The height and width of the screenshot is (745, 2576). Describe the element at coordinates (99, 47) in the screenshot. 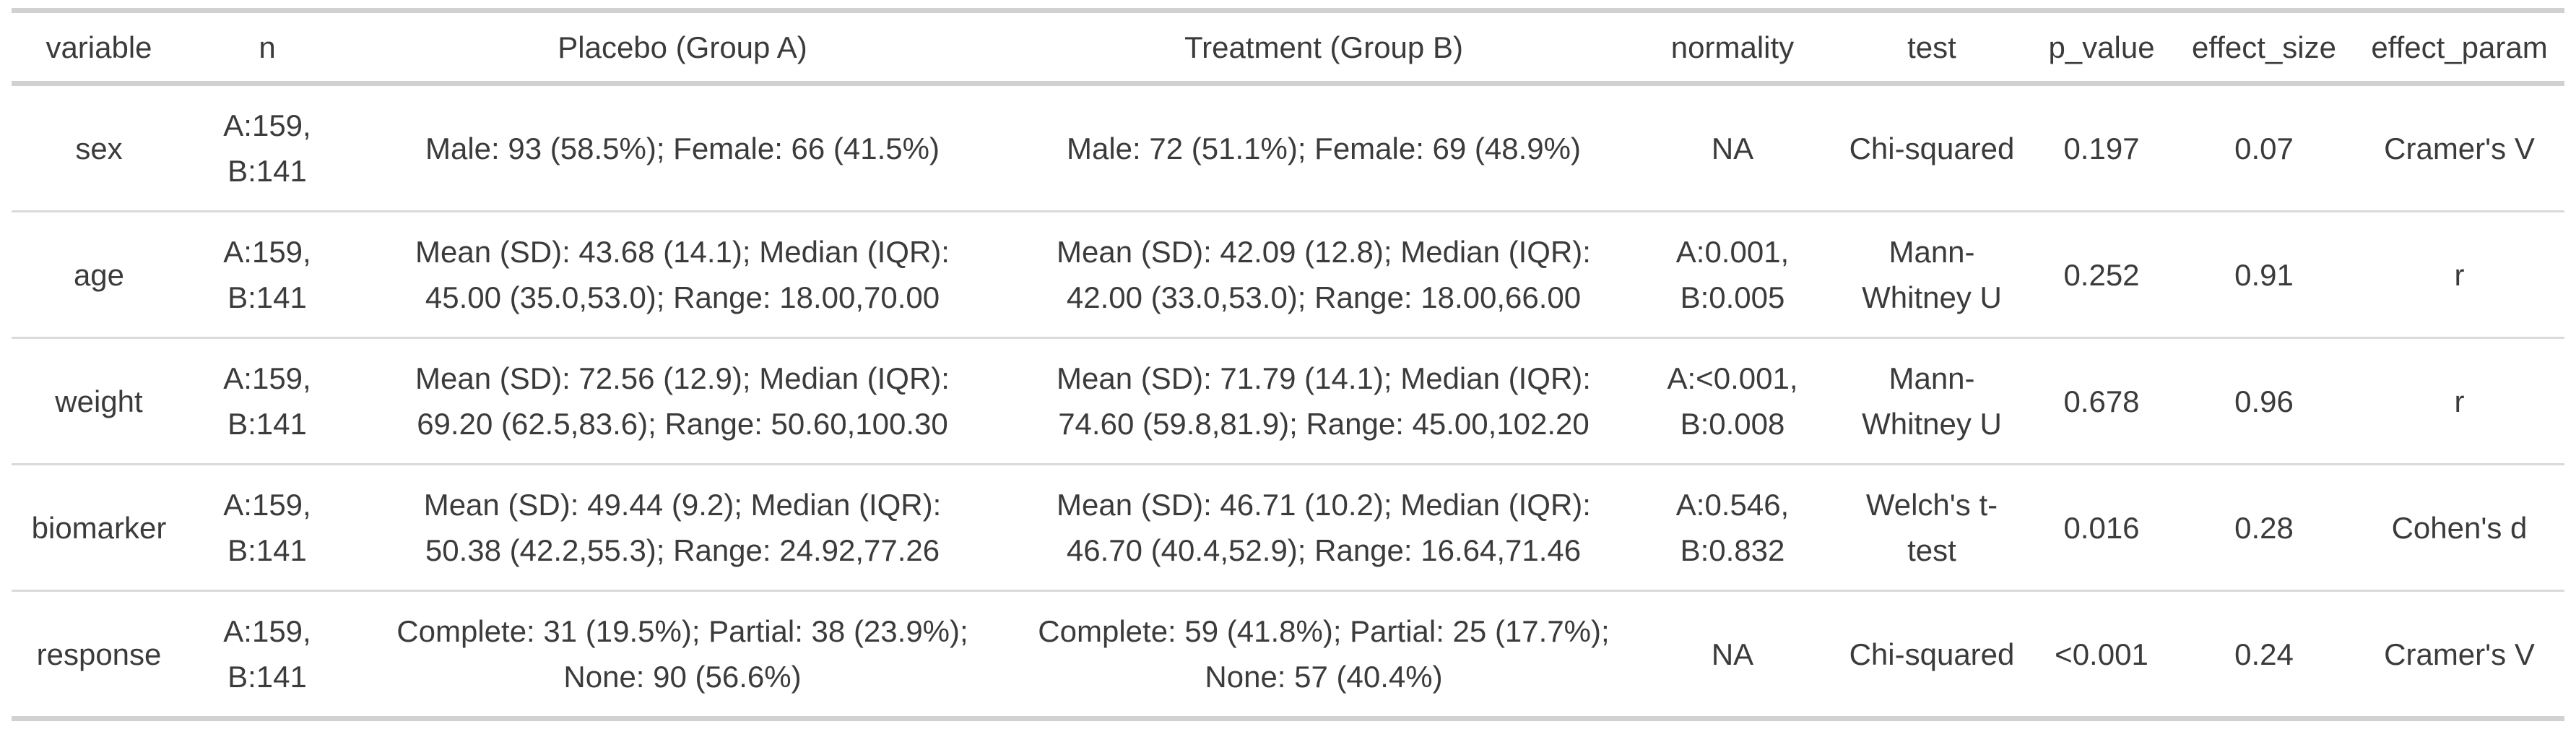

I see `col-header-variable: variable` at that location.